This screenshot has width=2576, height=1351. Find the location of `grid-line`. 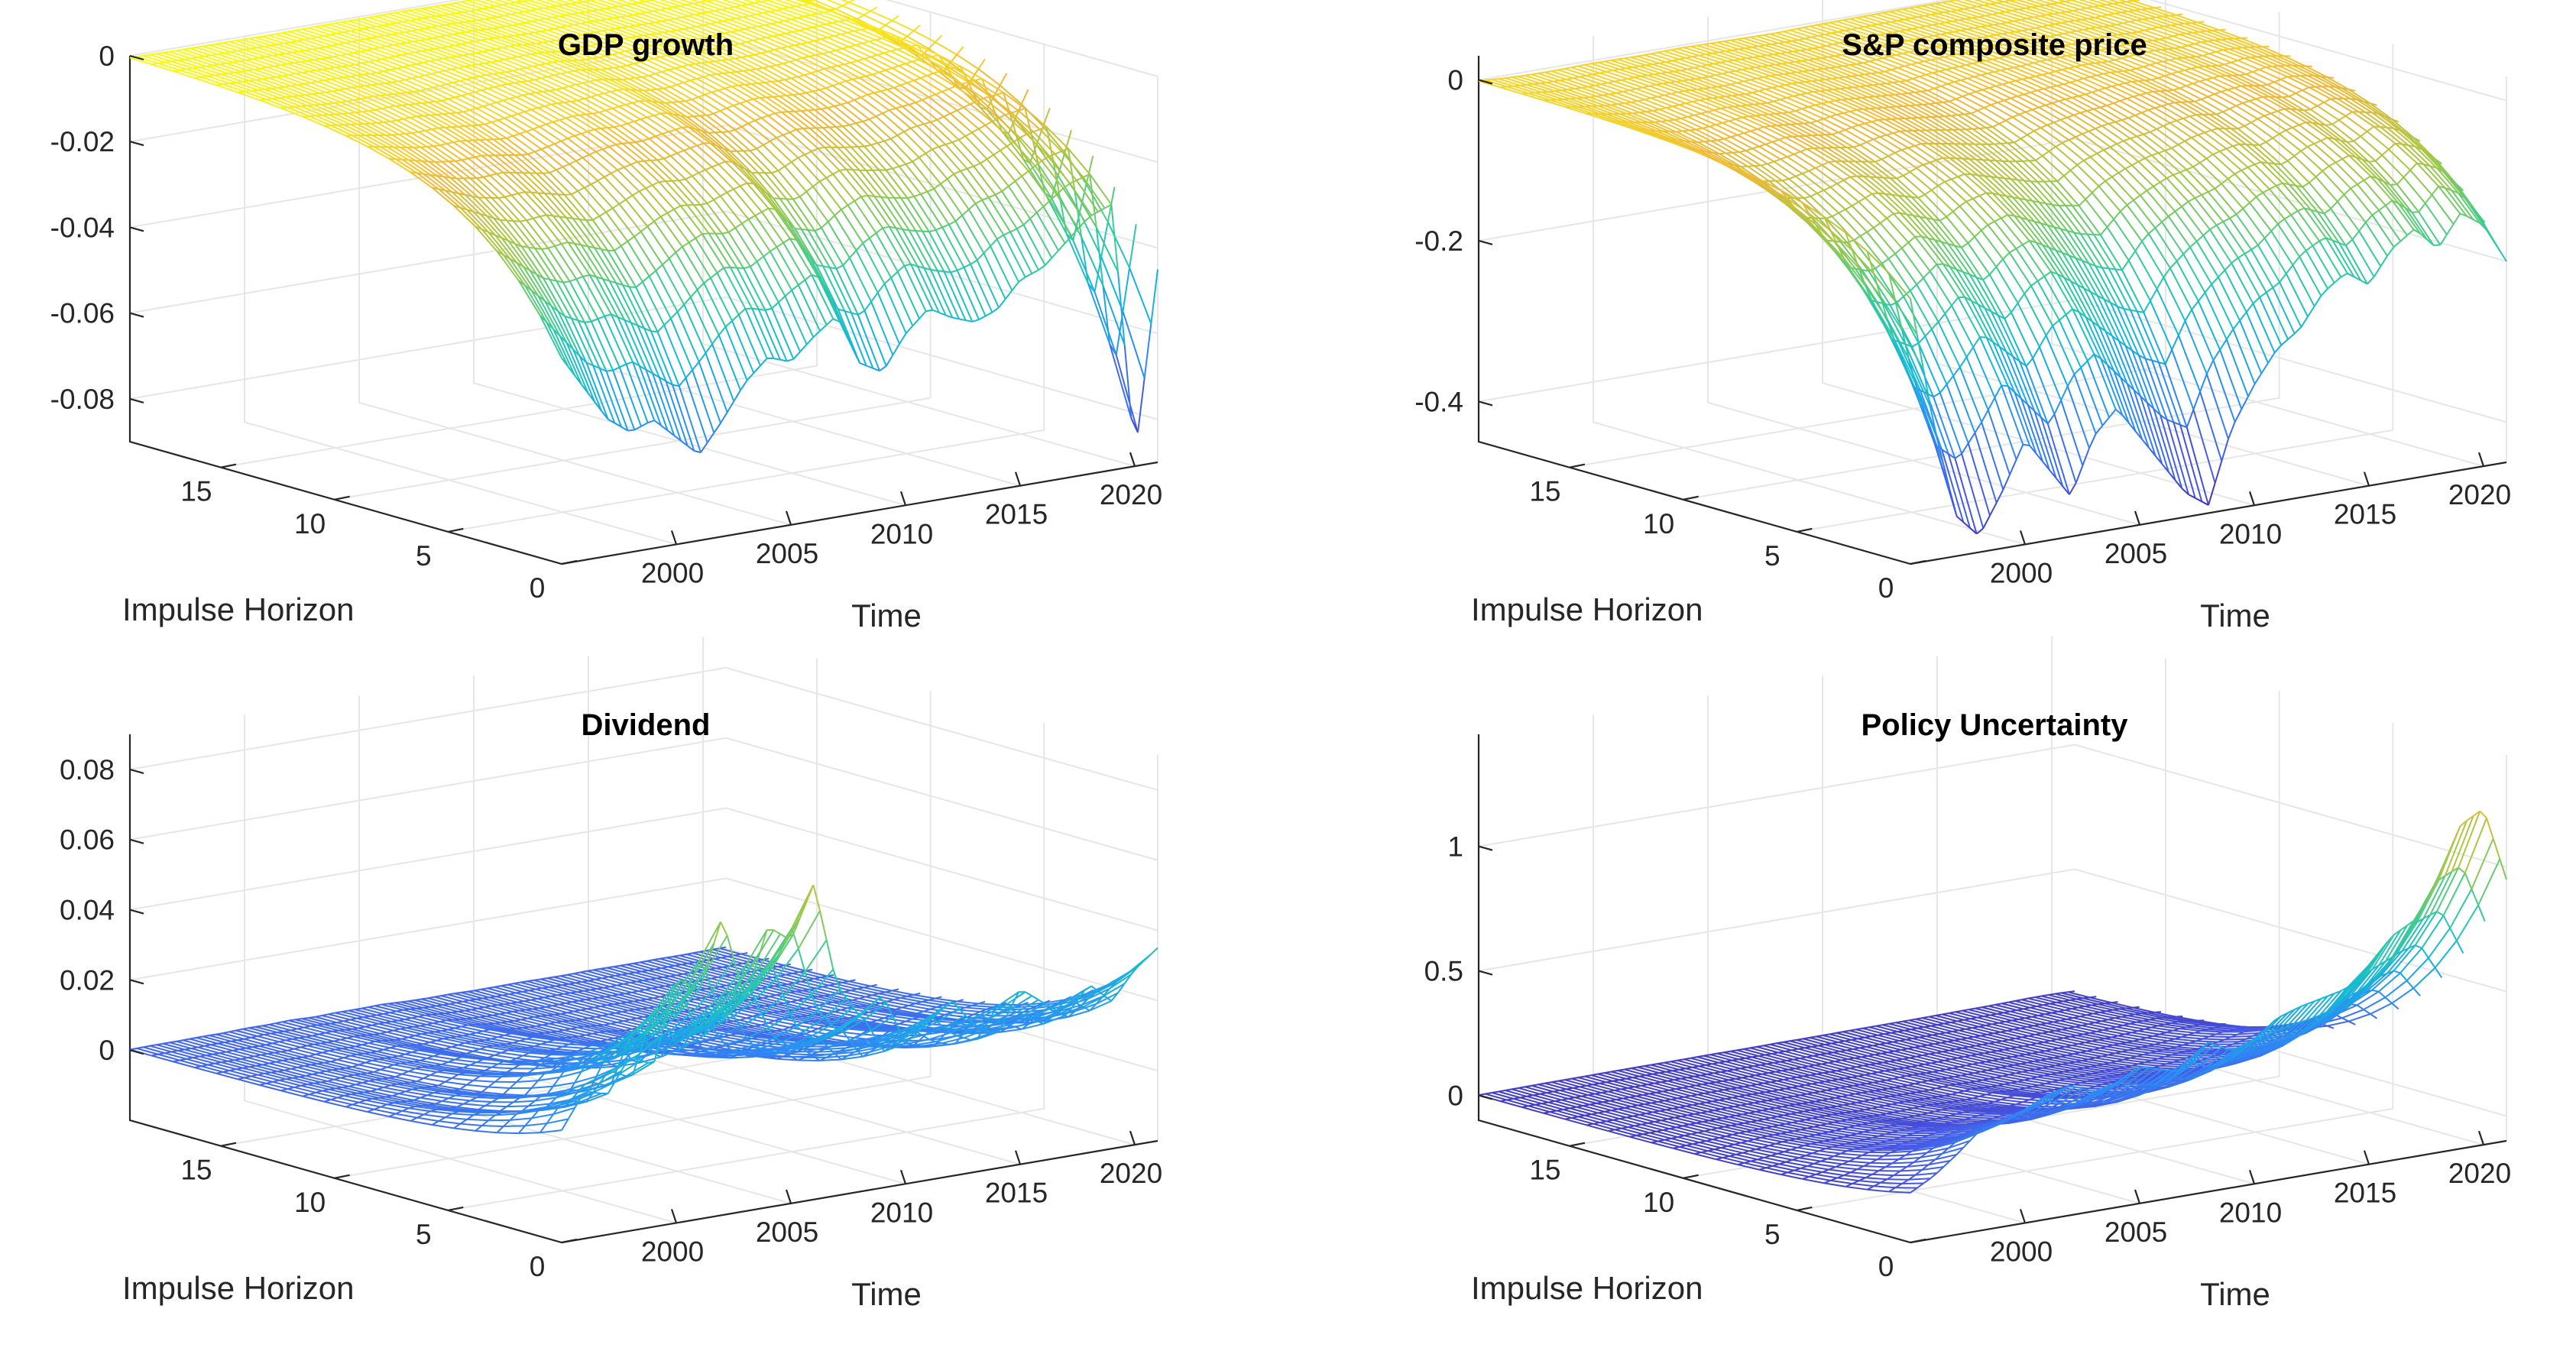

grid-line is located at coordinates (575, 271).